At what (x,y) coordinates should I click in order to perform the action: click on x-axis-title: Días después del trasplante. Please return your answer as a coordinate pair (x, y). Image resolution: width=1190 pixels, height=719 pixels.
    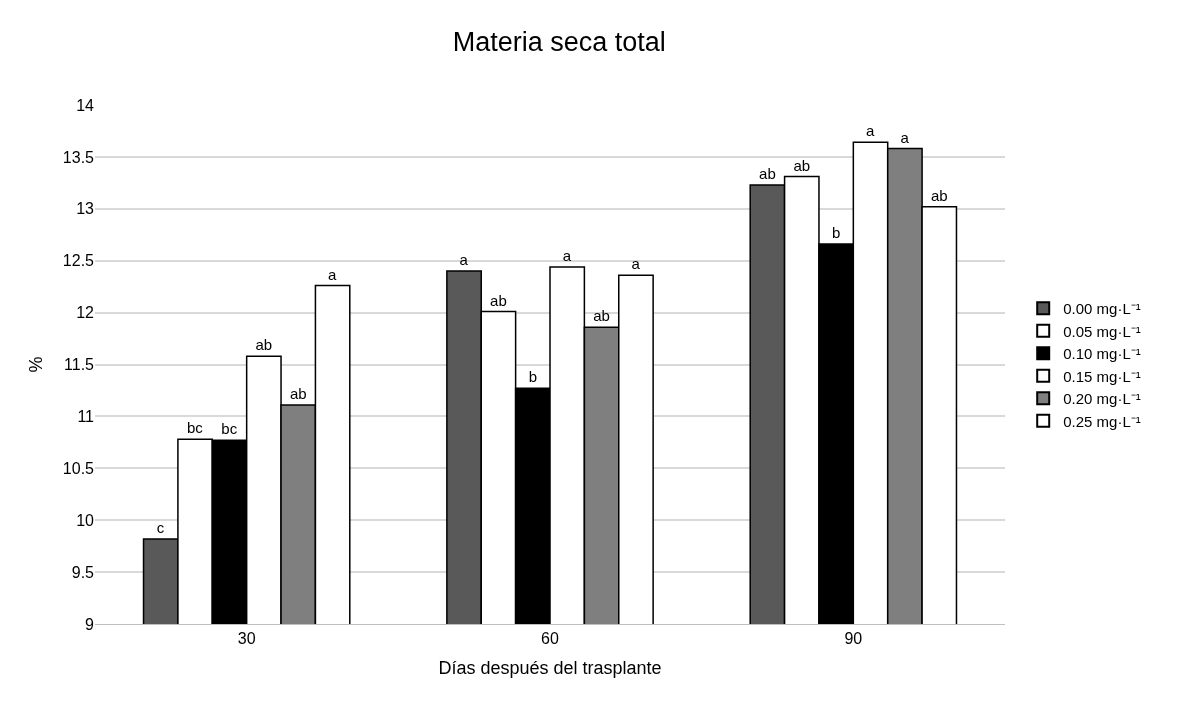
    Looking at the image, I should click on (550, 668).